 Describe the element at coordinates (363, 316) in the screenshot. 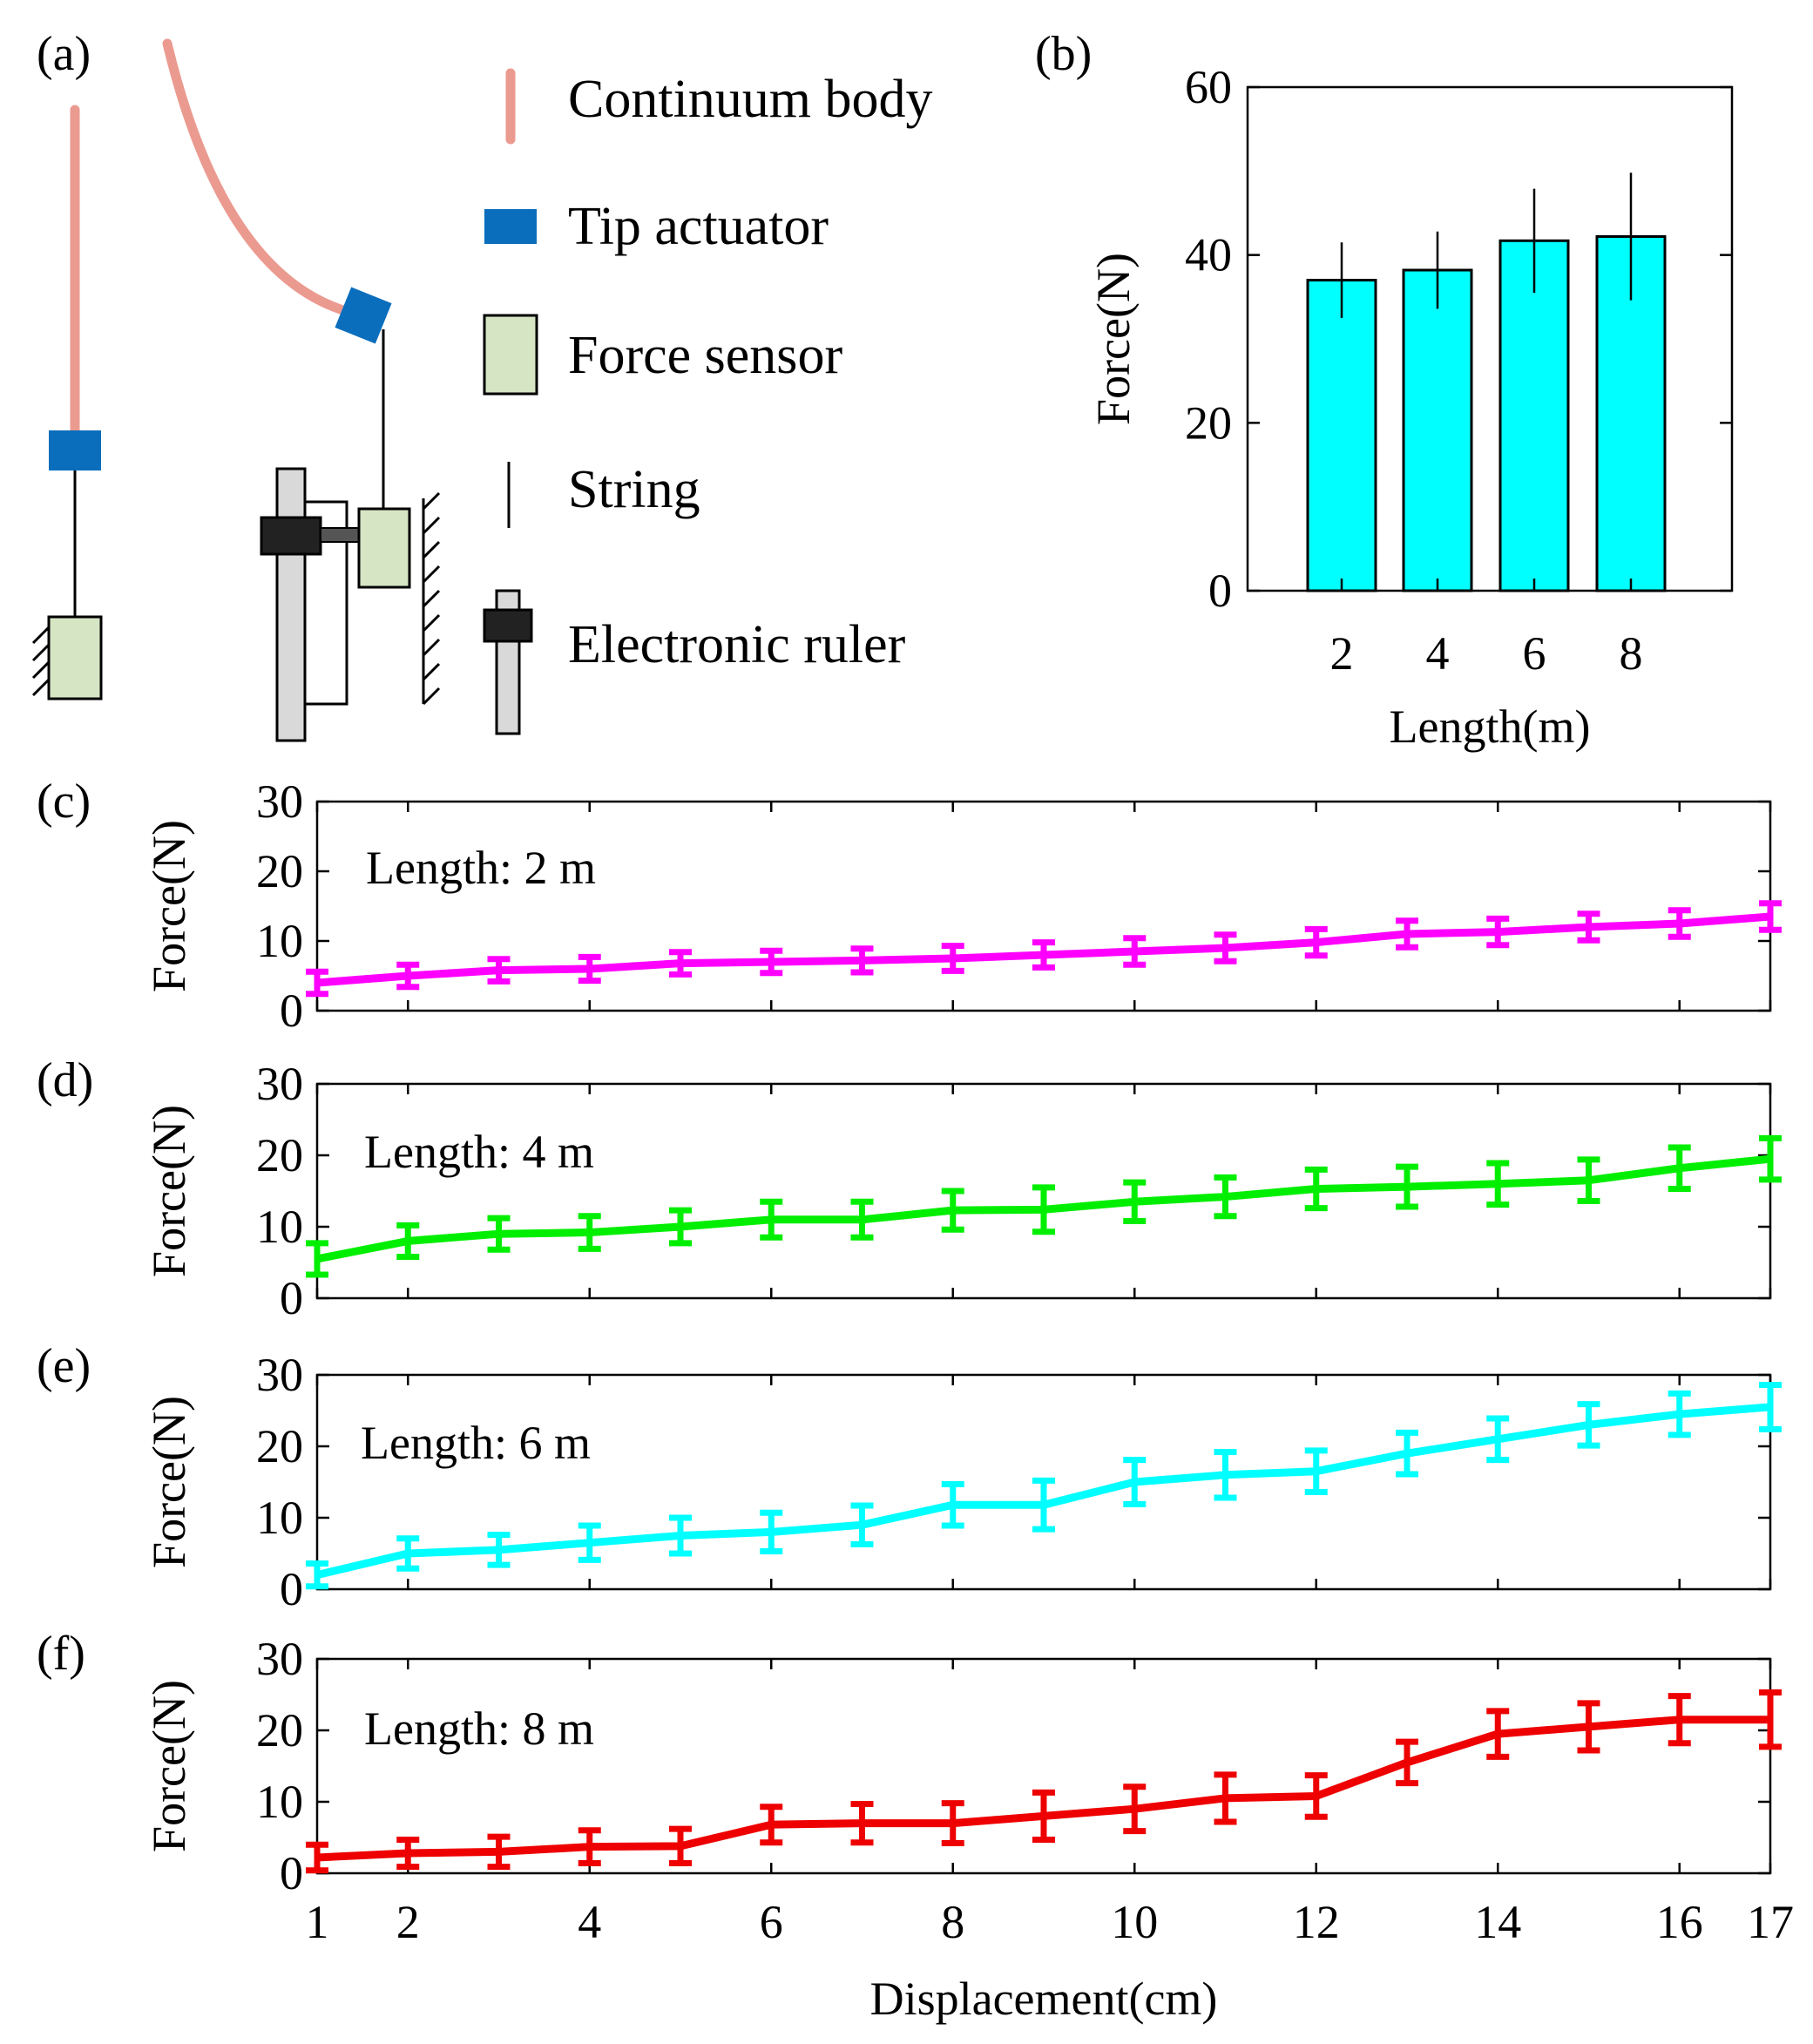

I see `tip-actuator-right` at that location.